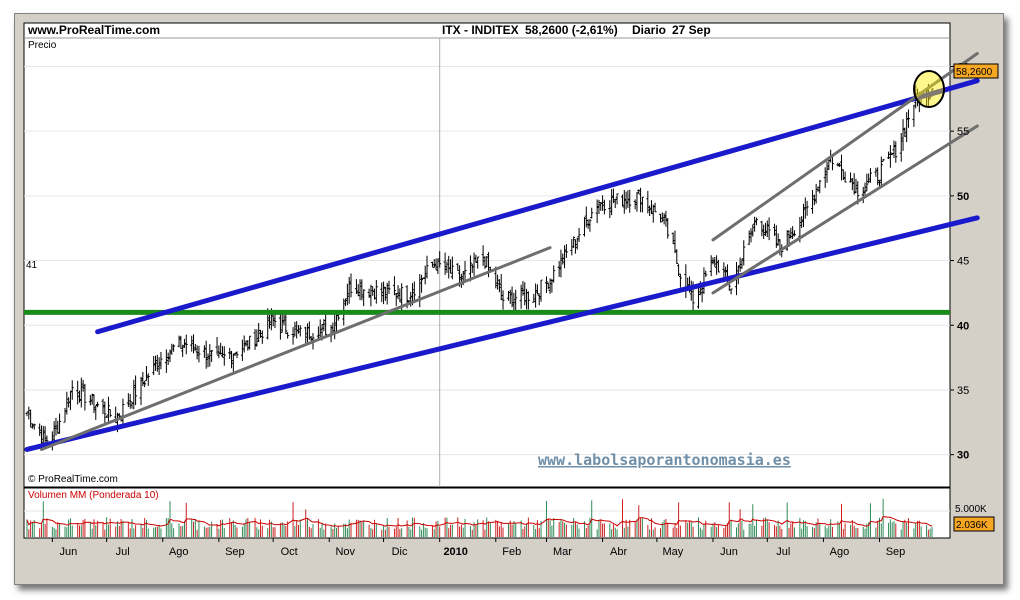 The image size is (1020, 600). What do you see at coordinates (511, 552) in the screenshot?
I see `time-tick-label: Feb` at bounding box center [511, 552].